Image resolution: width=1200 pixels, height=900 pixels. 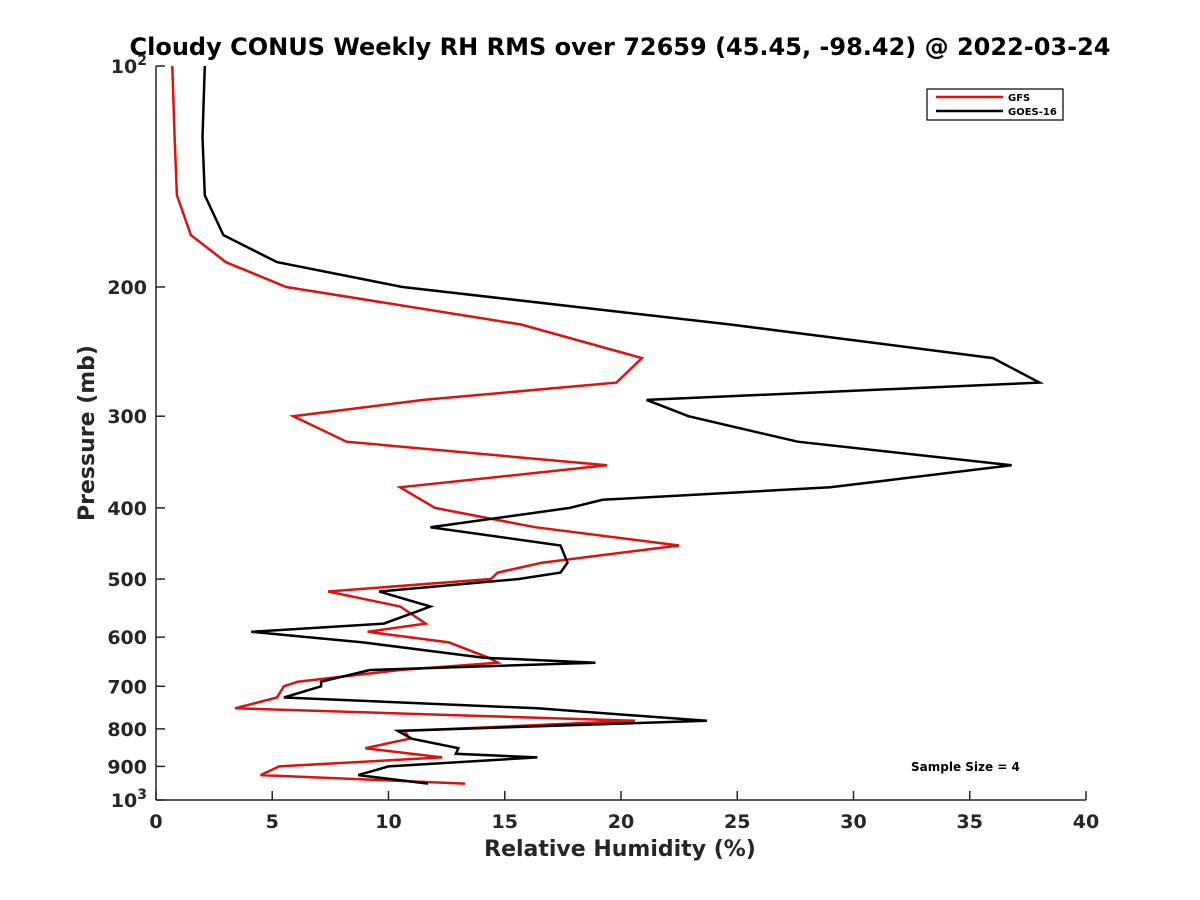 I want to click on y-axis-label: Pressure (mb), so click(x=87, y=433).